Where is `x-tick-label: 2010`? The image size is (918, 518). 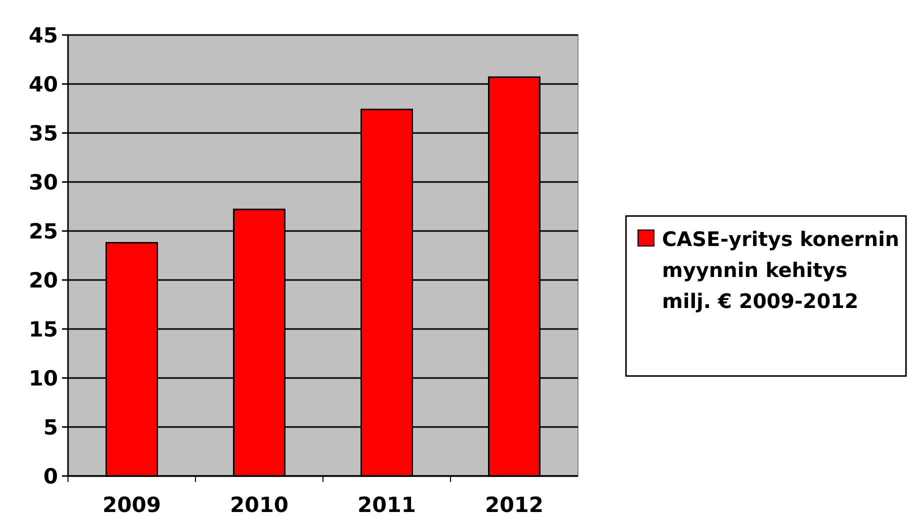
x-tick-label: 2010 is located at coordinates (259, 505).